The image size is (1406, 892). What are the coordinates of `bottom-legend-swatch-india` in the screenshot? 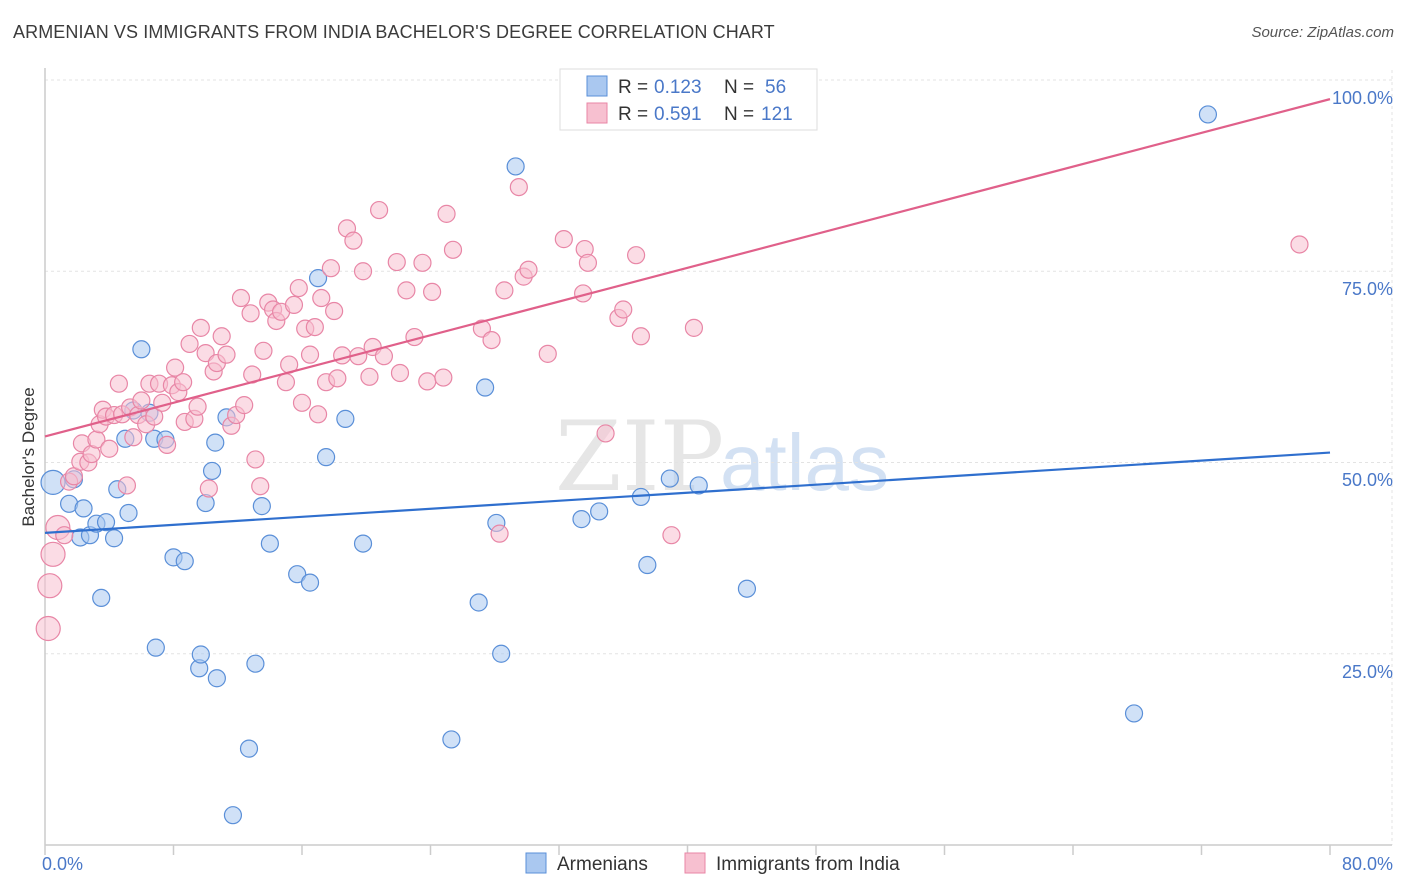 It's located at (695, 863).